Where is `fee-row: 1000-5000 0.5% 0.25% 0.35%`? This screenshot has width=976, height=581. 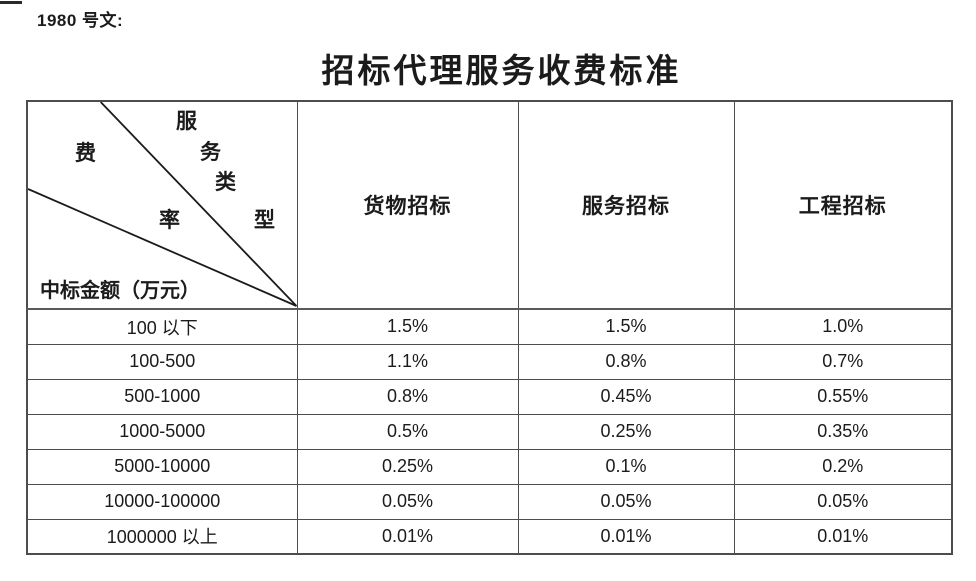
fee-row: 1000-5000 0.5% 0.25% 0.35% is located at coordinates (489, 431).